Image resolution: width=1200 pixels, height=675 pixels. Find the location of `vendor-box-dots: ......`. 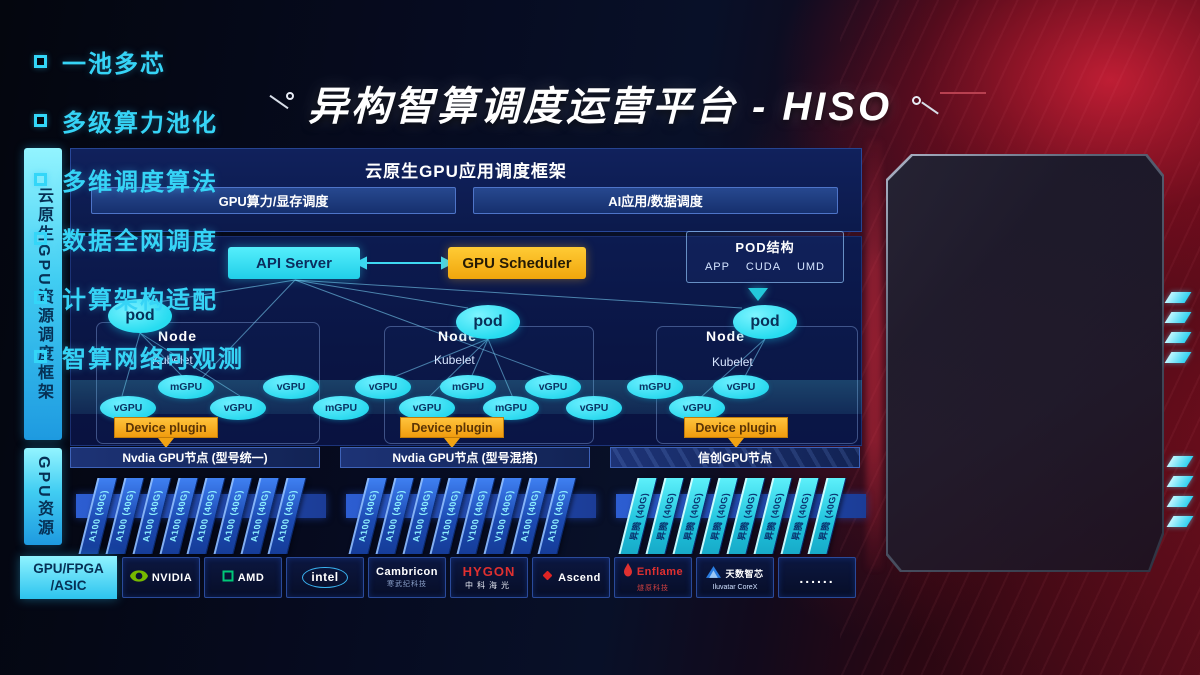

vendor-box-dots: ...... is located at coordinates (817, 577).